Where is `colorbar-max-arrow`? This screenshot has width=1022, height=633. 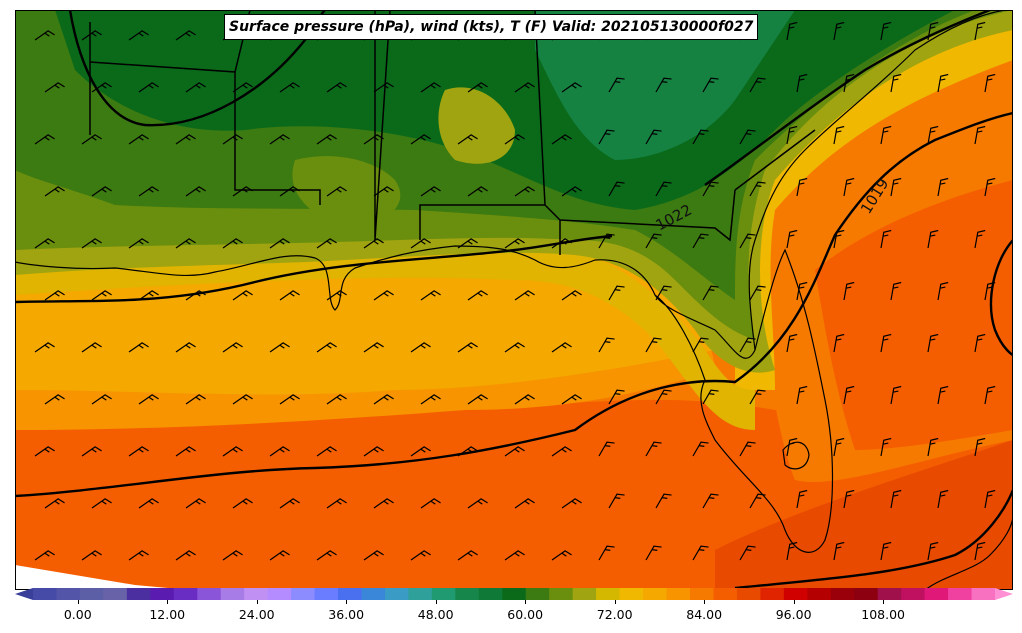
colorbar-max-arrow is located at coordinates (1004, 594).